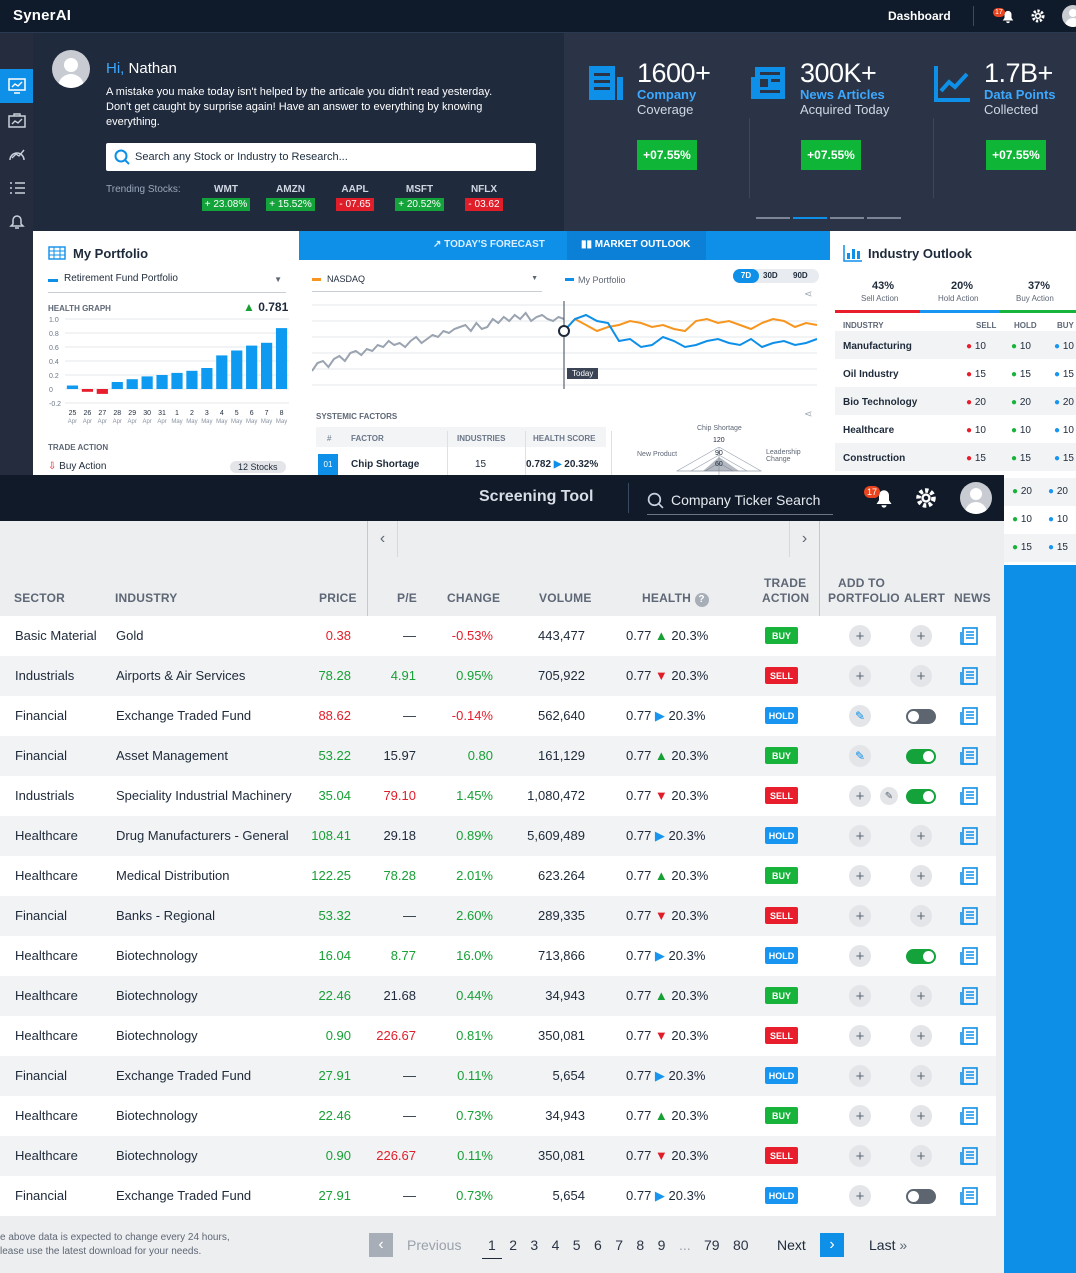 Image resolution: width=1076 pixels, height=1273 pixels. I want to click on range-7d: 7D, so click(746, 276).